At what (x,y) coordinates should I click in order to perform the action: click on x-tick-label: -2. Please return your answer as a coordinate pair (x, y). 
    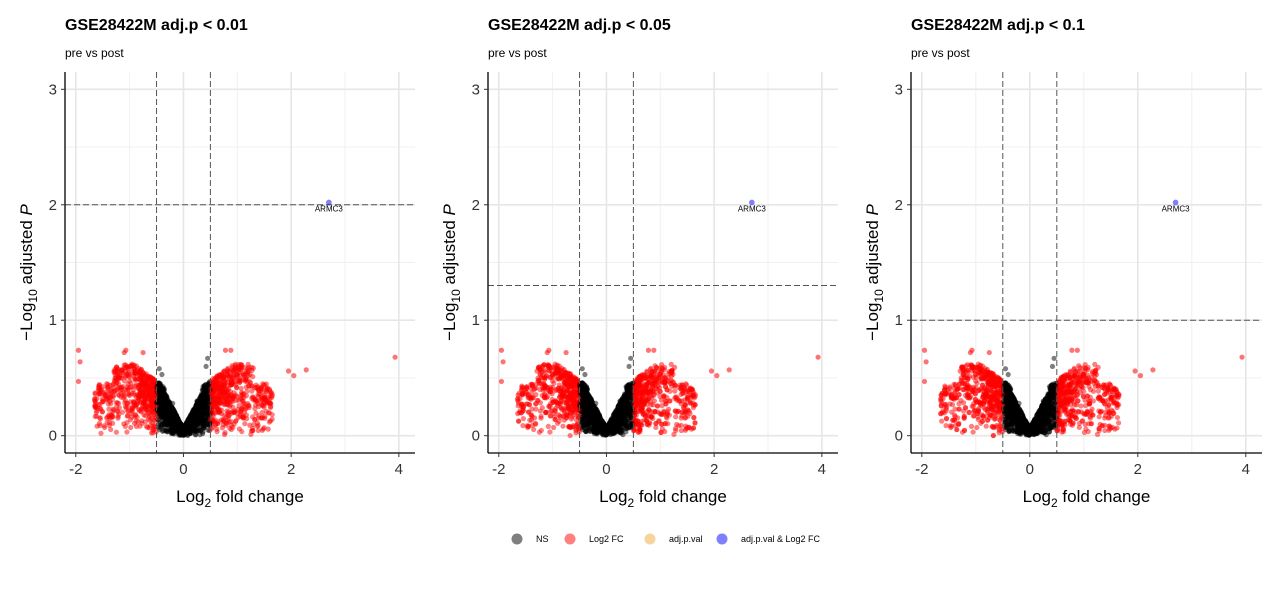
    Looking at the image, I should click on (75, 469).